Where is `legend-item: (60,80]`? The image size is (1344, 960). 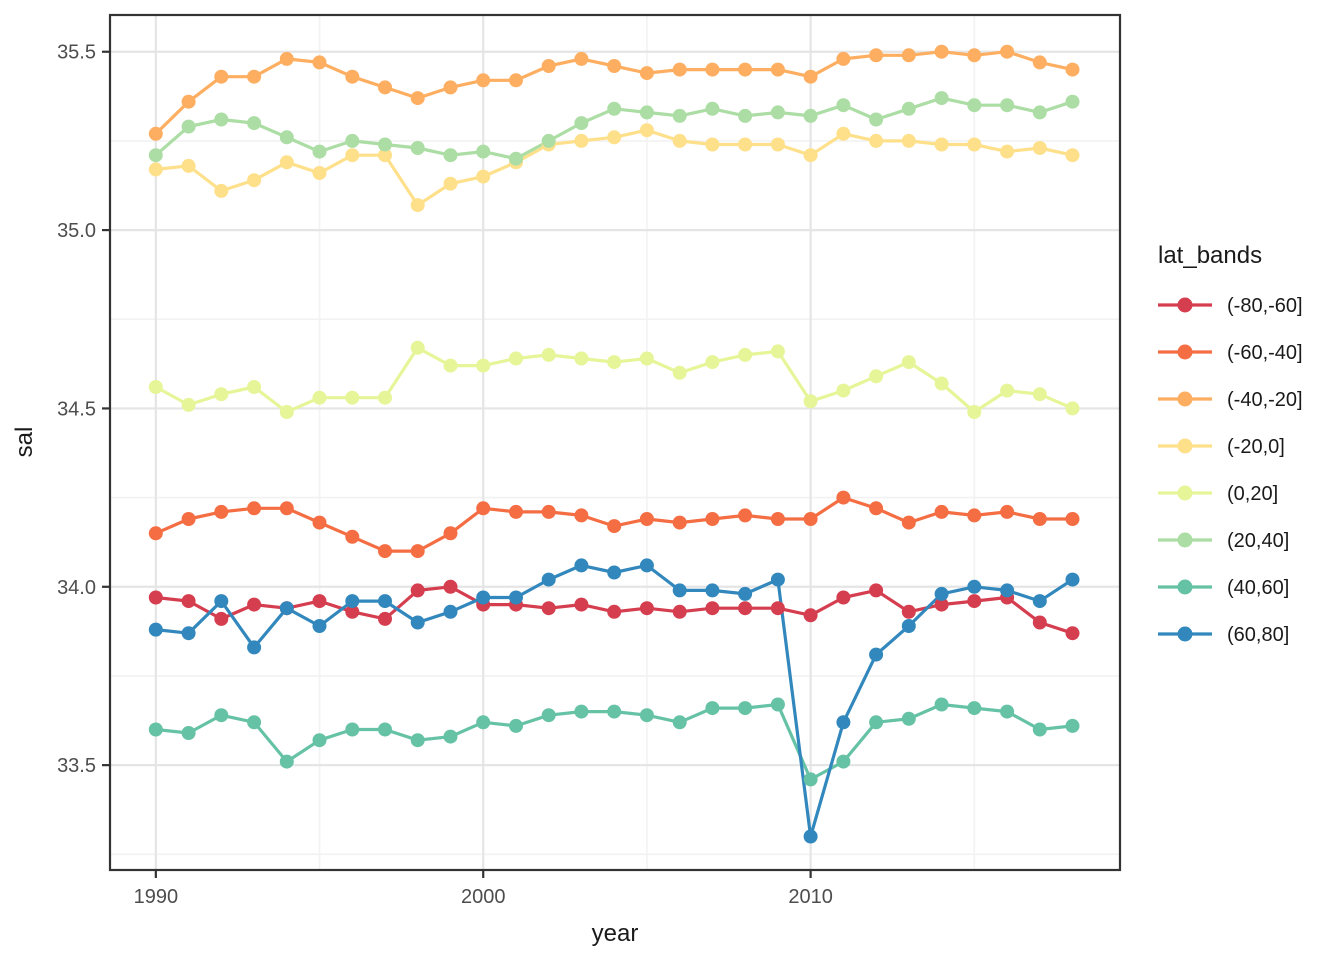
legend-item: (60,80] is located at coordinates (1223, 635).